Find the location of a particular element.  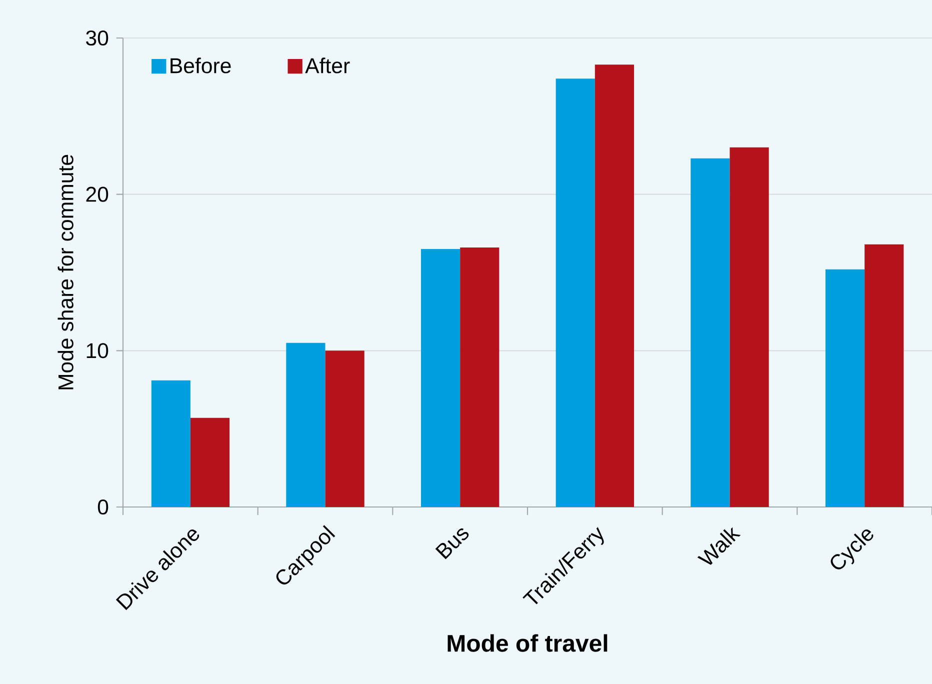

x-axis-title: Mode of travel is located at coordinates (528, 643).